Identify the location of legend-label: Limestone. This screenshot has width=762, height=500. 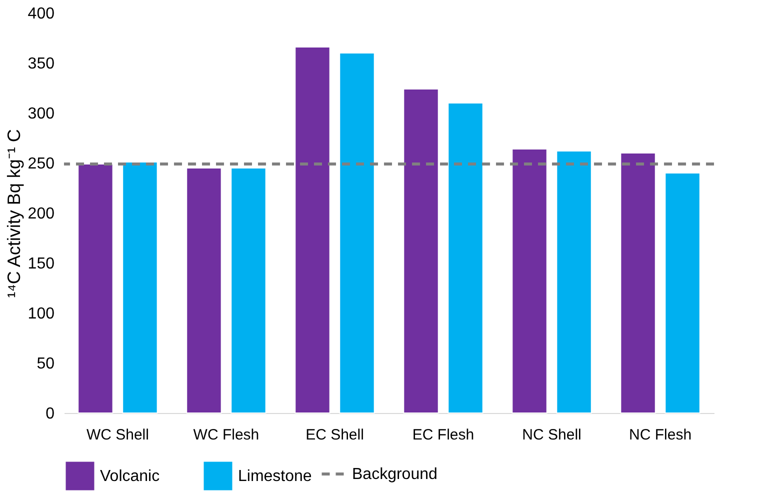
(275, 476).